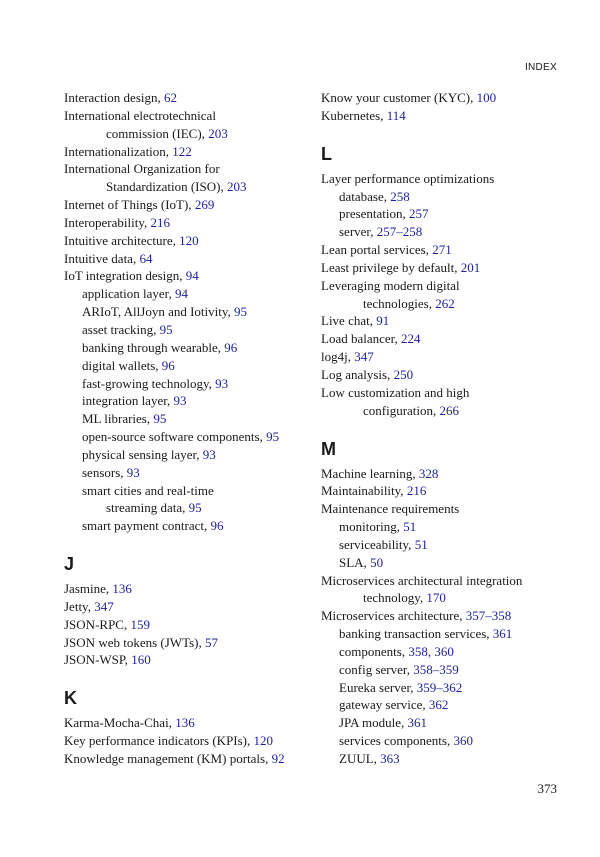  What do you see at coordinates (396, 741) in the screenshot?
I see `entry-term: services components,` at bounding box center [396, 741].